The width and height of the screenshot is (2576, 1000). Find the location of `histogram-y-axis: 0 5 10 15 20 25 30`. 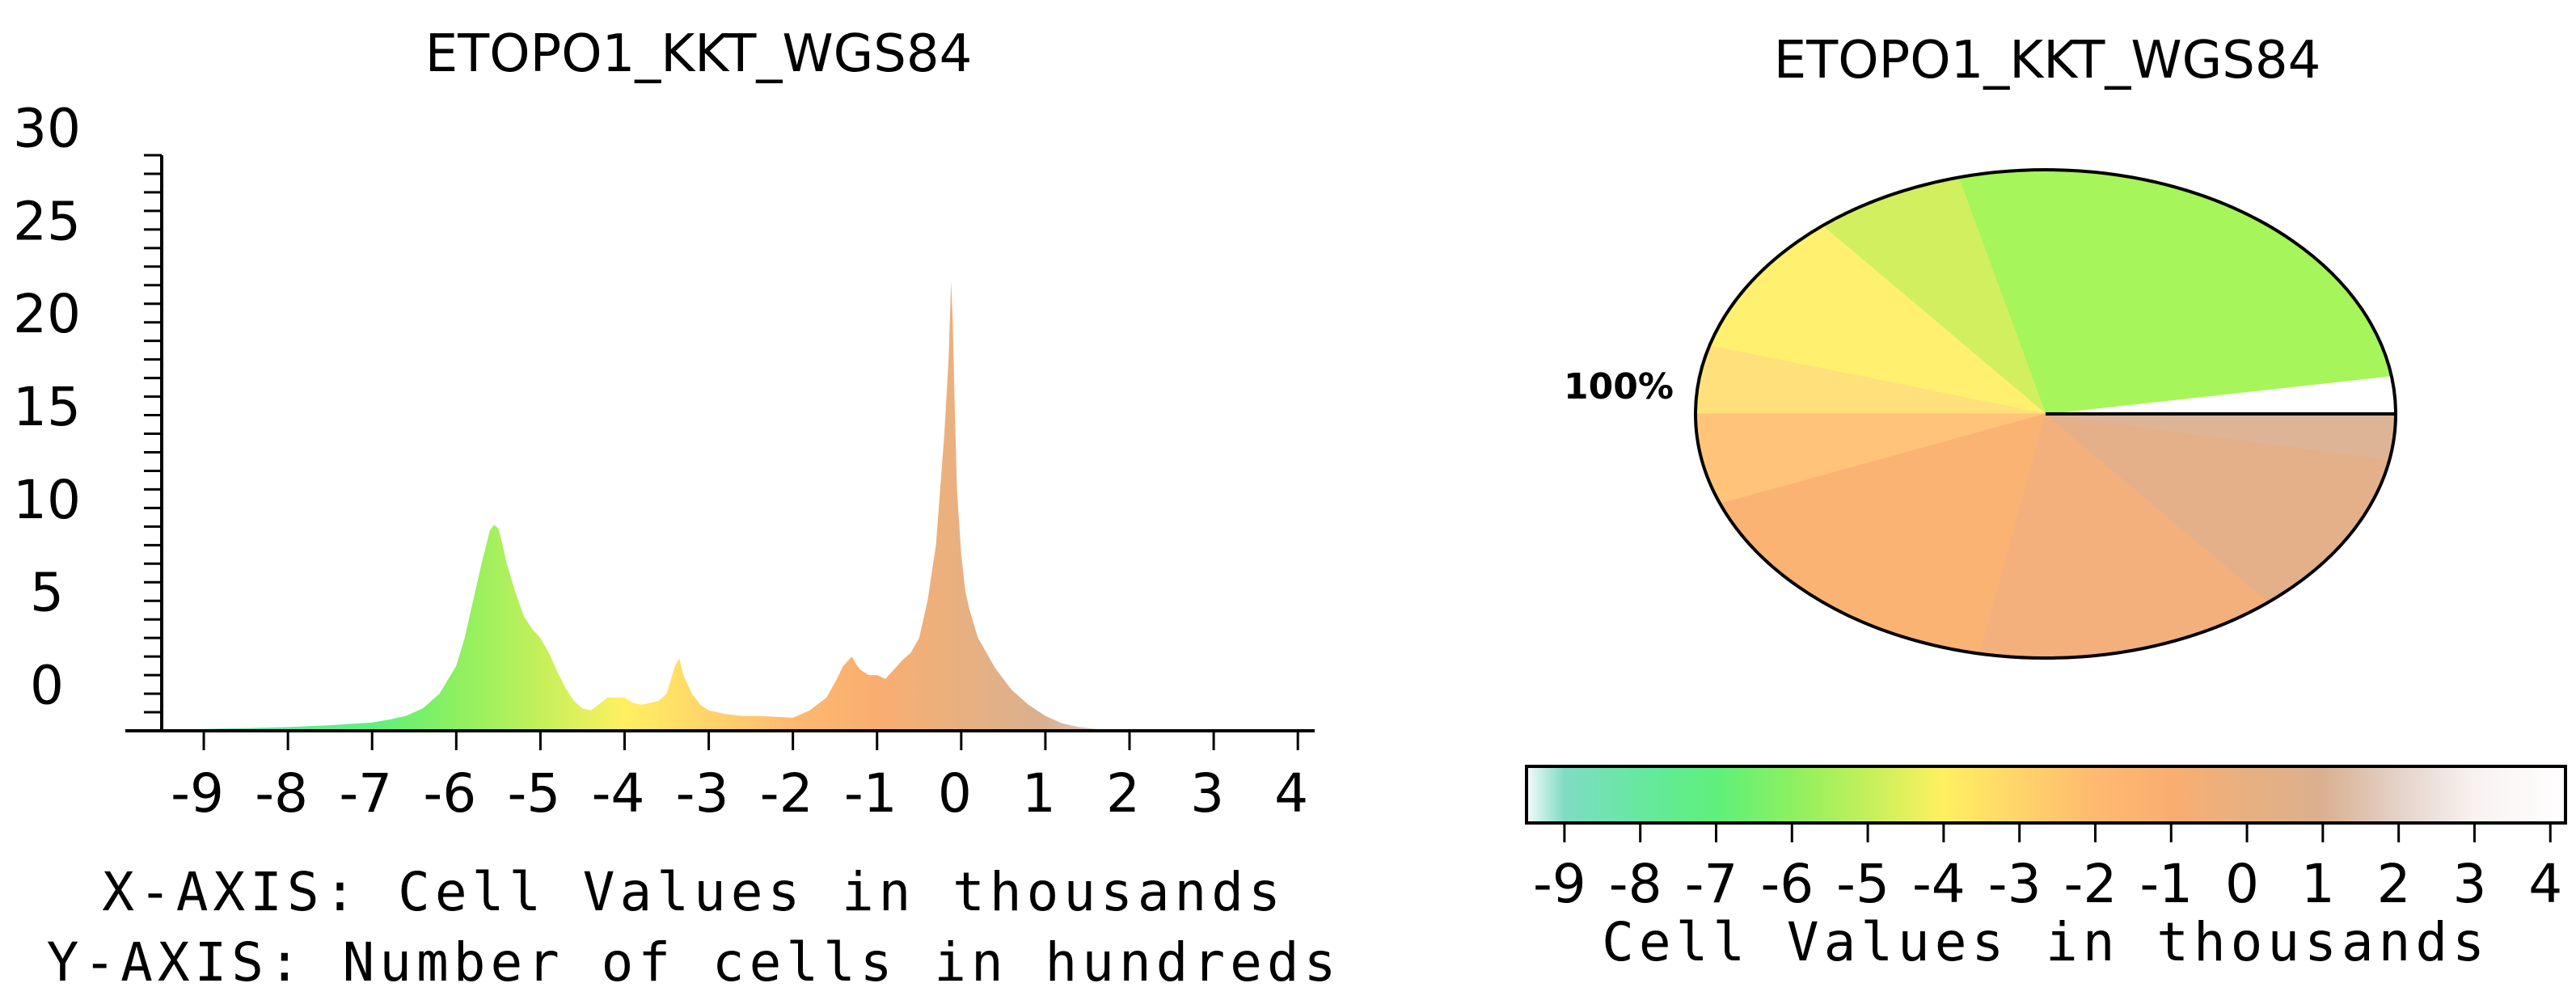

histogram-y-axis: 0 5 10 15 20 25 30 is located at coordinates (87, 415).